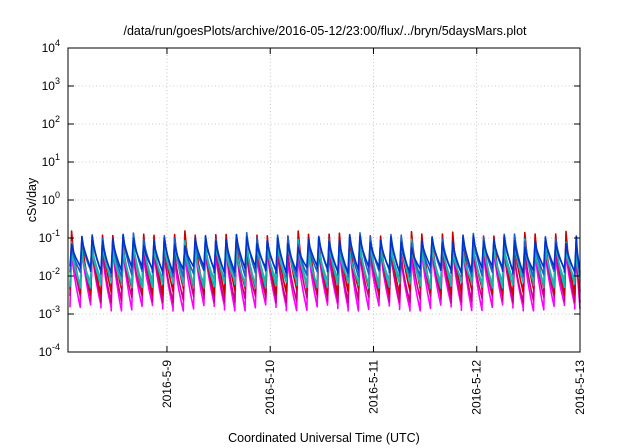 The width and height of the screenshot is (640, 448). I want to click on y-tick-label: 10⁰, so click(51, 198).